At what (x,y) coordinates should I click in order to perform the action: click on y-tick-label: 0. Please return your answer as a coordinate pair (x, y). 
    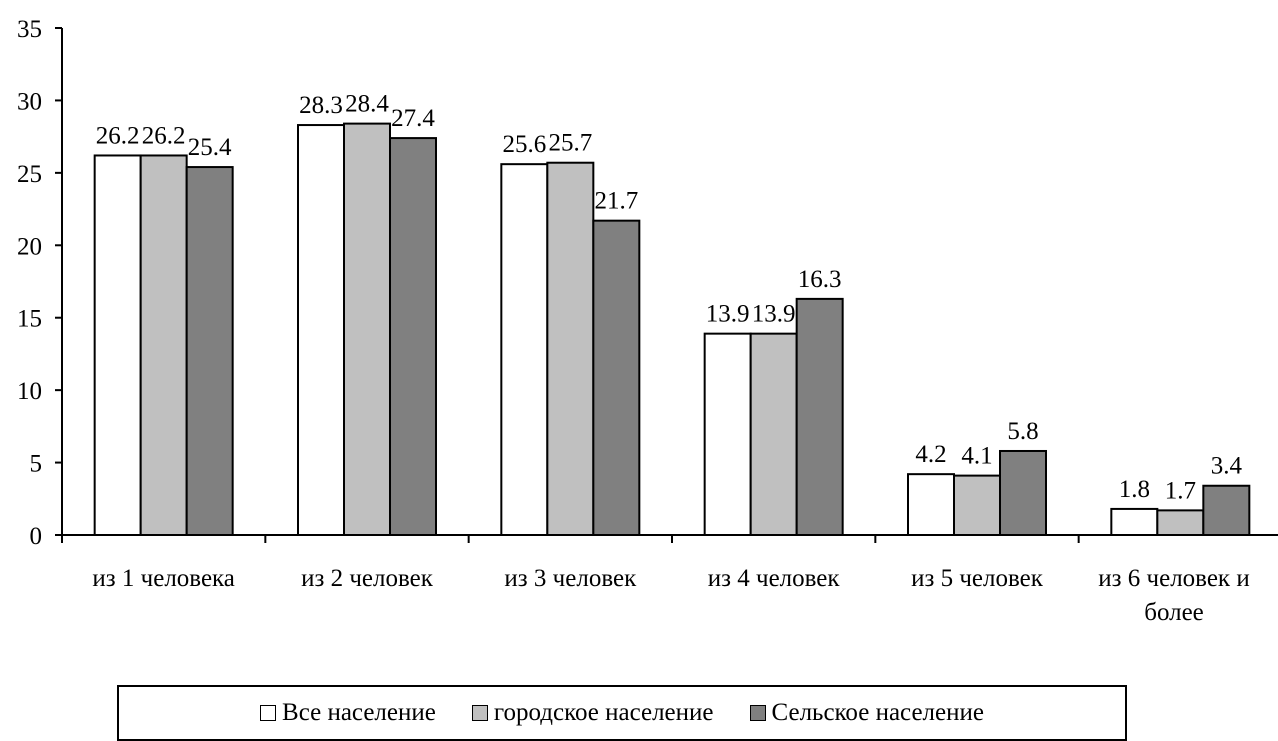
    Looking at the image, I should click on (36, 536).